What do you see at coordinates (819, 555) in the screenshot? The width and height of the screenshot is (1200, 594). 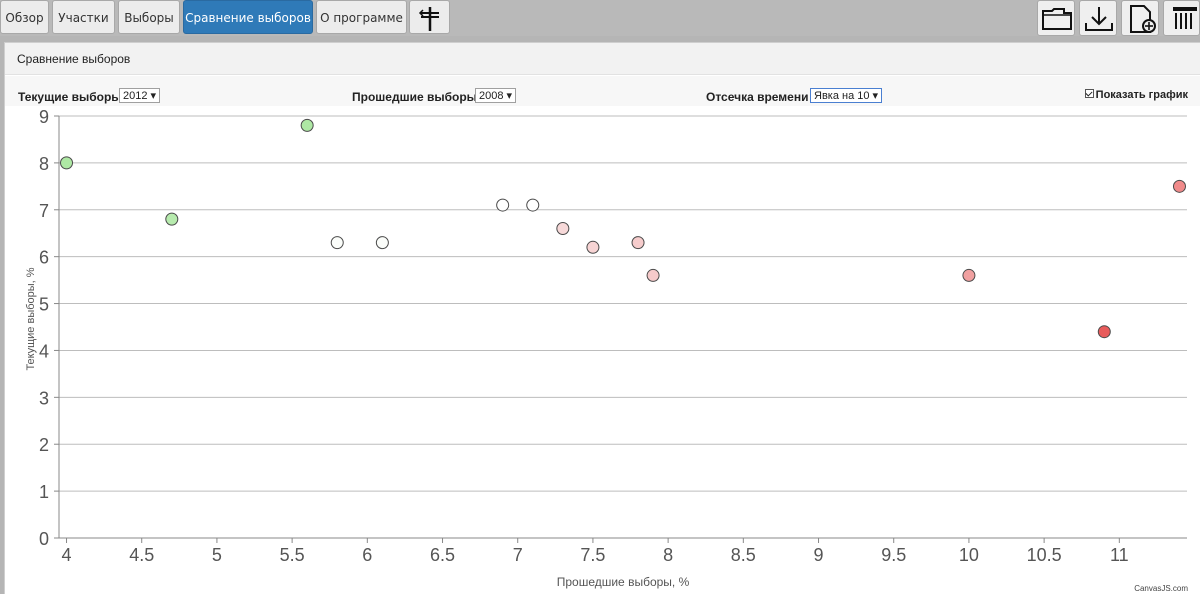 I see `x-tick-label: 9` at bounding box center [819, 555].